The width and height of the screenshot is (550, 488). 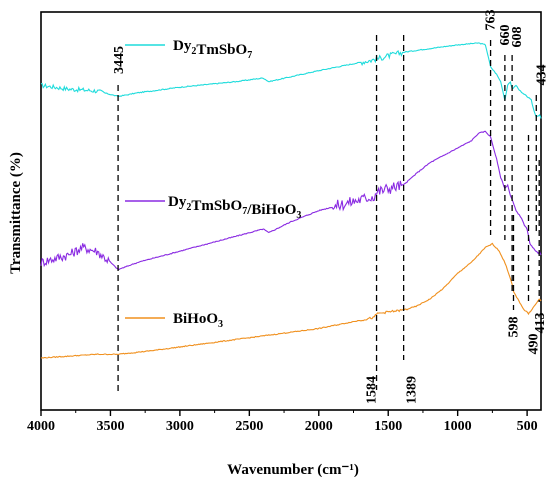 I want to click on peak-label: 490, so click(x=534, y=344).